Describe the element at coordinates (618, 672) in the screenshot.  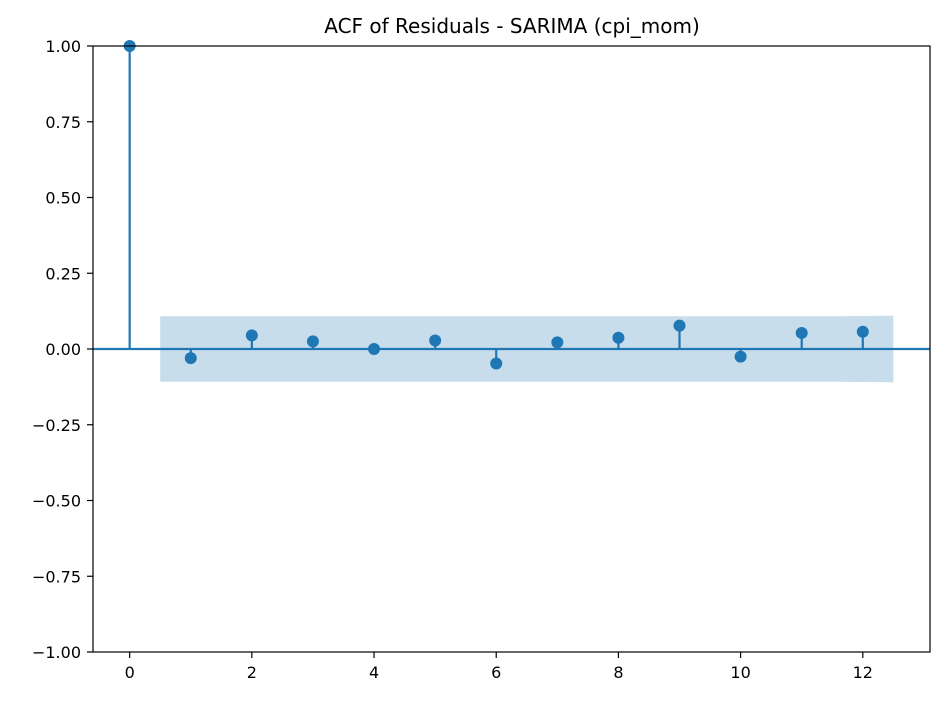
I see `x-tick-label: 8` at that location.